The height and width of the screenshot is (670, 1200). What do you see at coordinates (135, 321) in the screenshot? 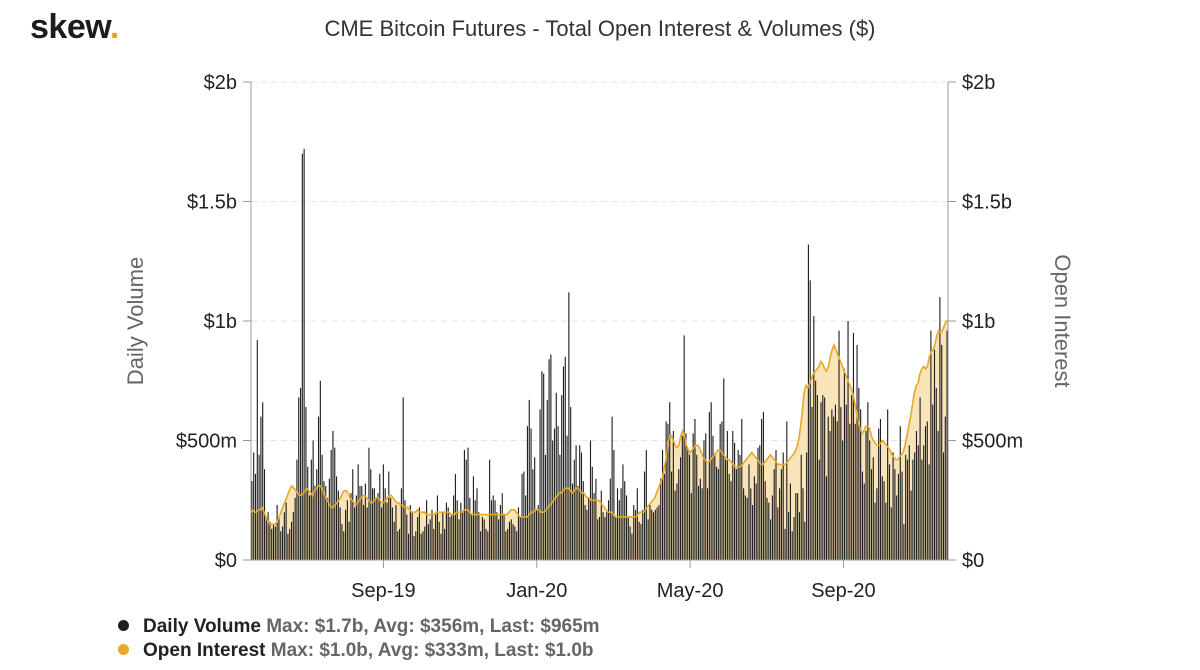
I see `left-axis-title: Daily Volume` at bounding box center [135, 321].